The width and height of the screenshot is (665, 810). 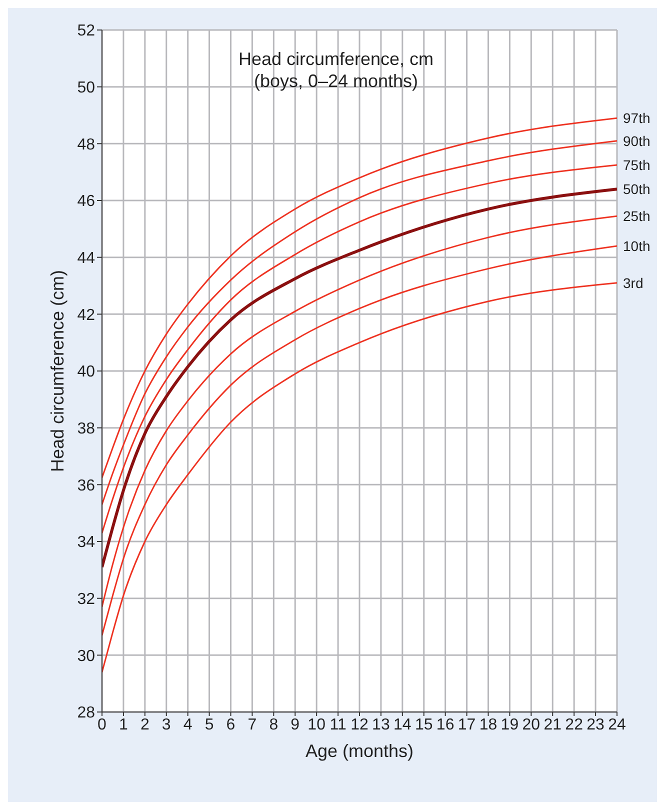 What do you see at coordinates (553, 725) in the screenshot?
I see `x-tick-label: 21` at bounding box center [553, 725].